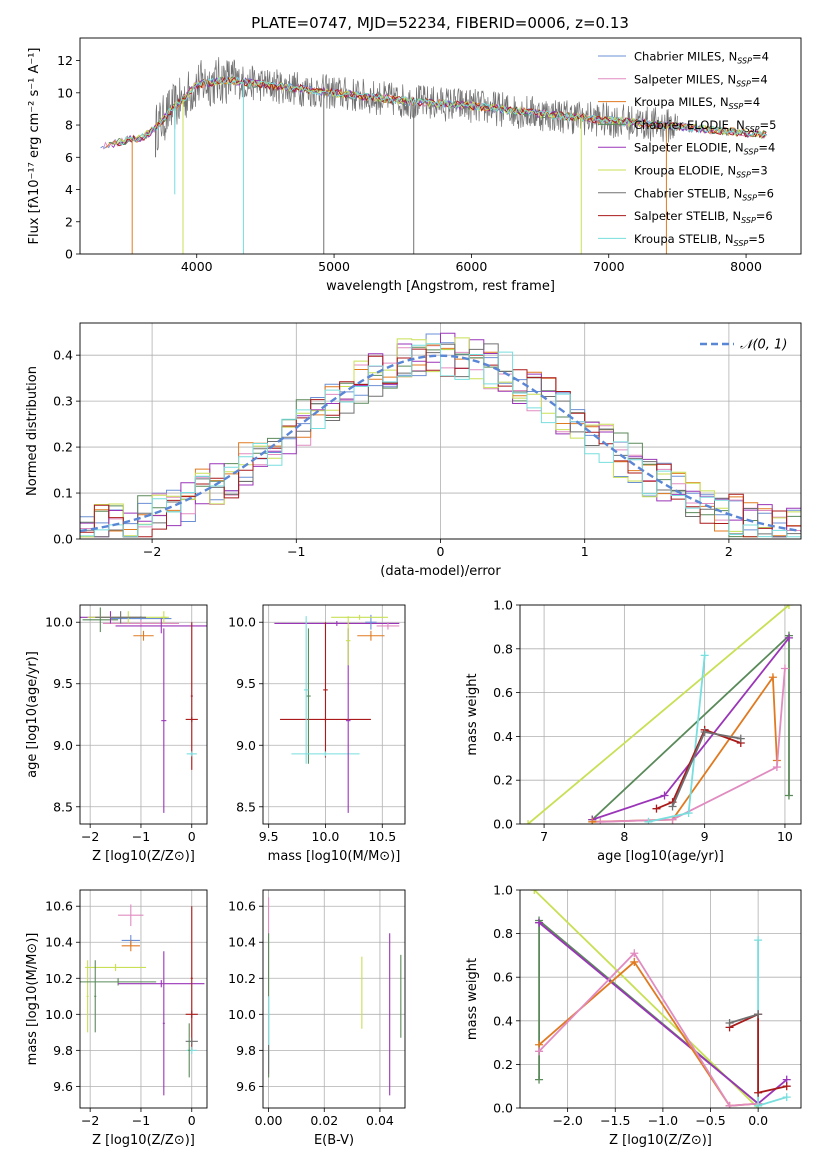 The image size is (819, 1170). Describe the element at coordinates (242, 978) in the screenshot. I see `y-tick-label: 10.2` at that location.